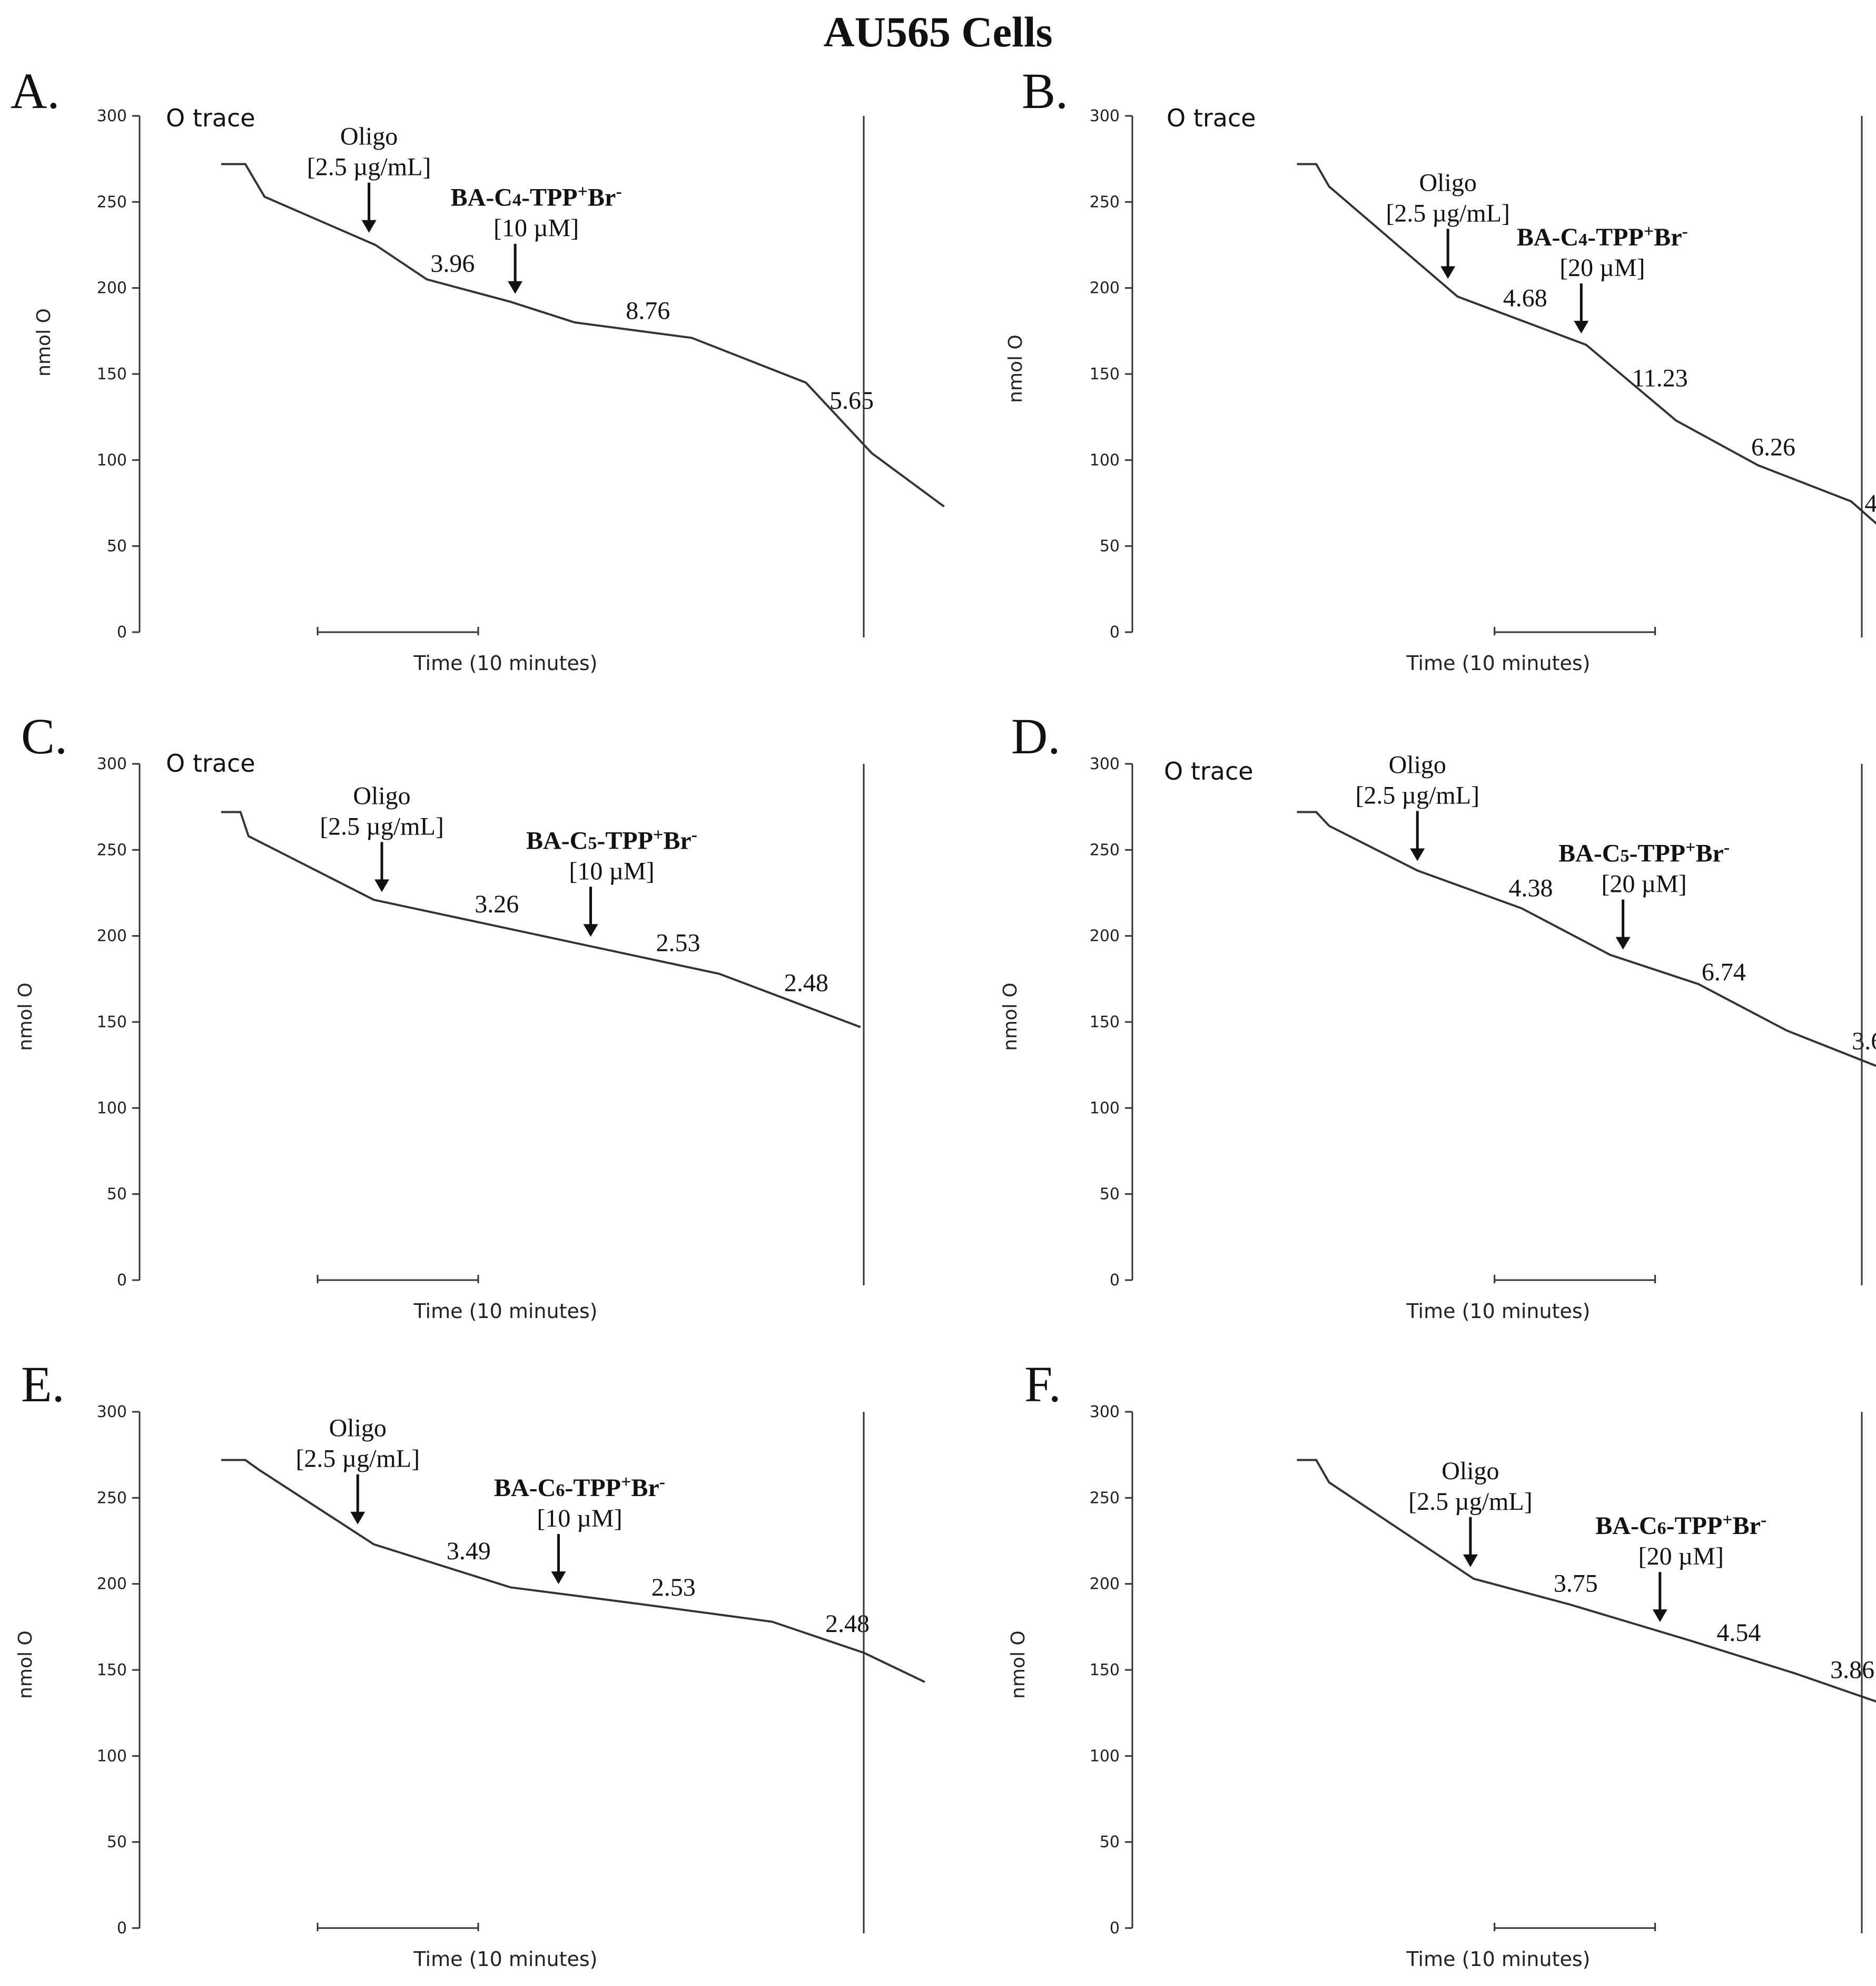 The height and width of the screenshot is (1986, 1876). What do you see at coordinates (1035, 736) in the screenshot?
I see `panel-letter: D.` at bounding box center [1035, 736].